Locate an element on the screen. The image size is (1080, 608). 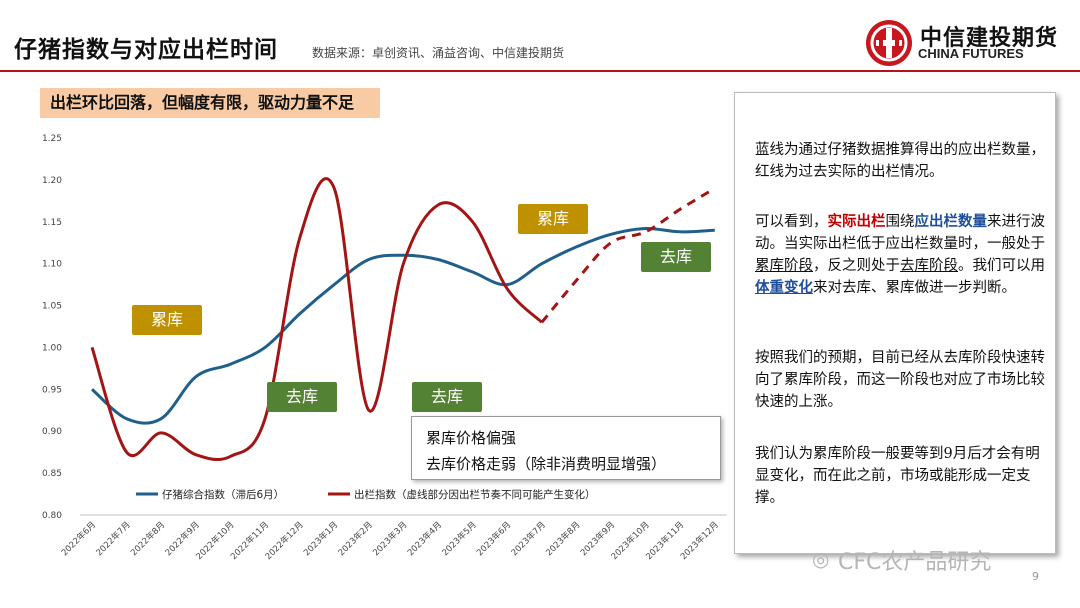
y-tick-label: 0.95 is located at coordinates (52, 390).